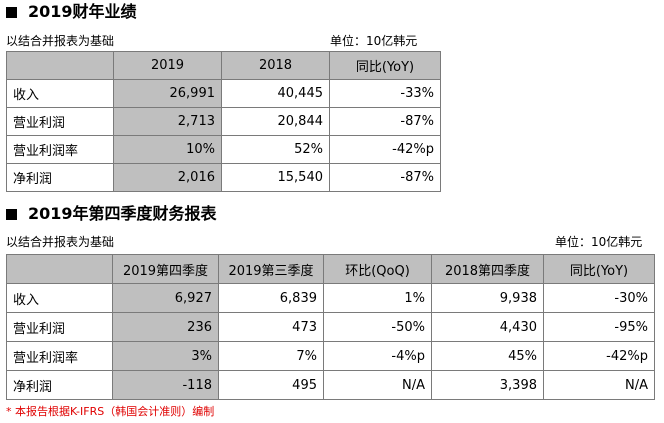 This screenshot has height=423, width=664. I want to click on quarter-title-text: 2019年第四季度财务报表, so click(122, 213).